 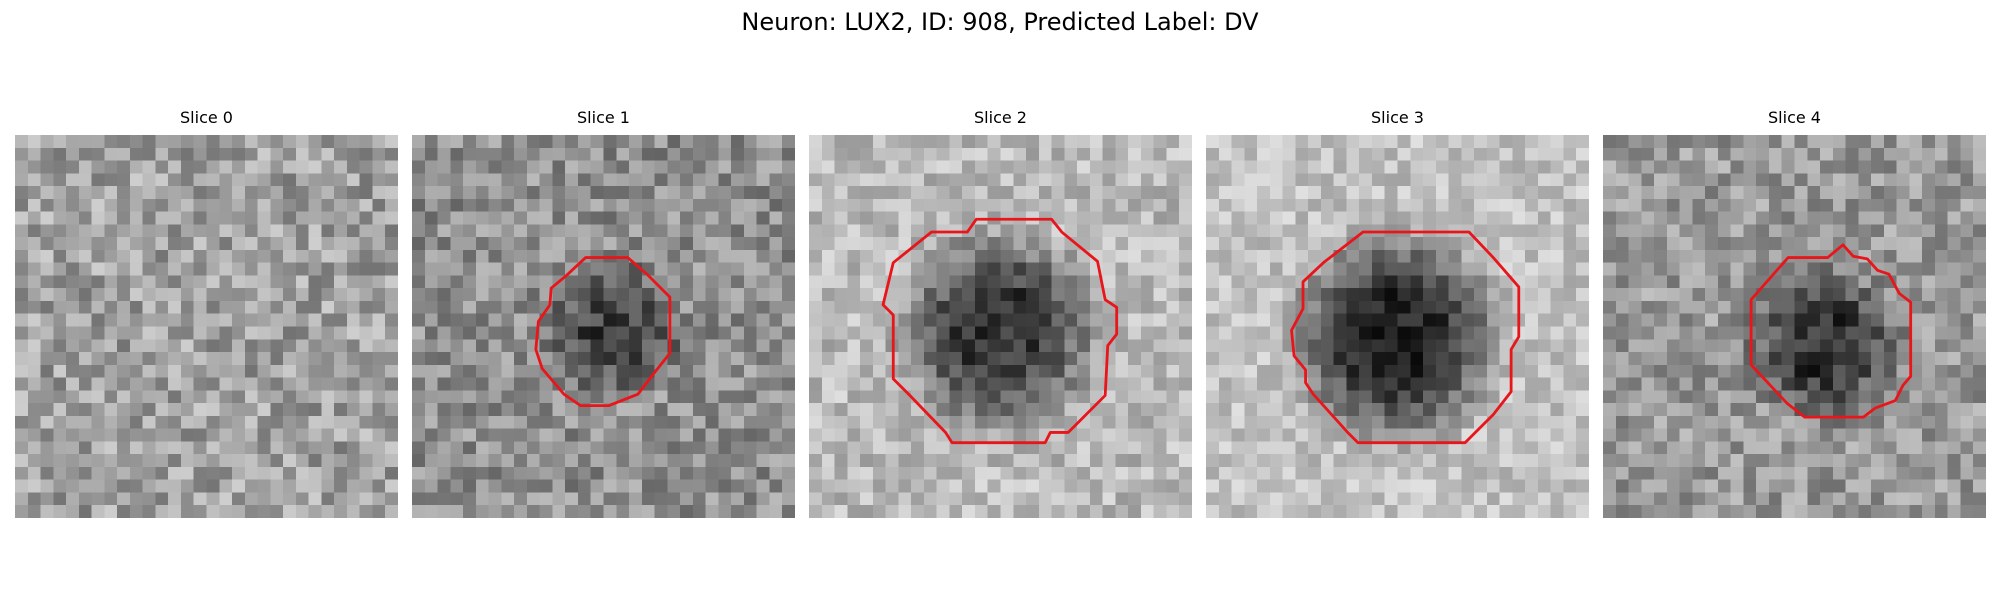 What do you see at coordinates (603, 117) in the screenshot?
I see `slice-title: Slice 1` at bounding box center [603, 117].